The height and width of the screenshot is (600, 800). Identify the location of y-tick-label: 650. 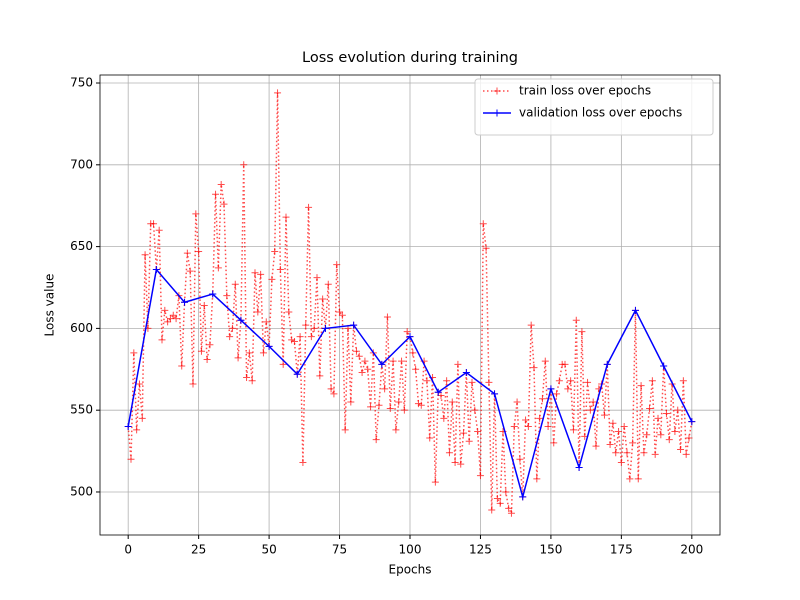
(81, 246).